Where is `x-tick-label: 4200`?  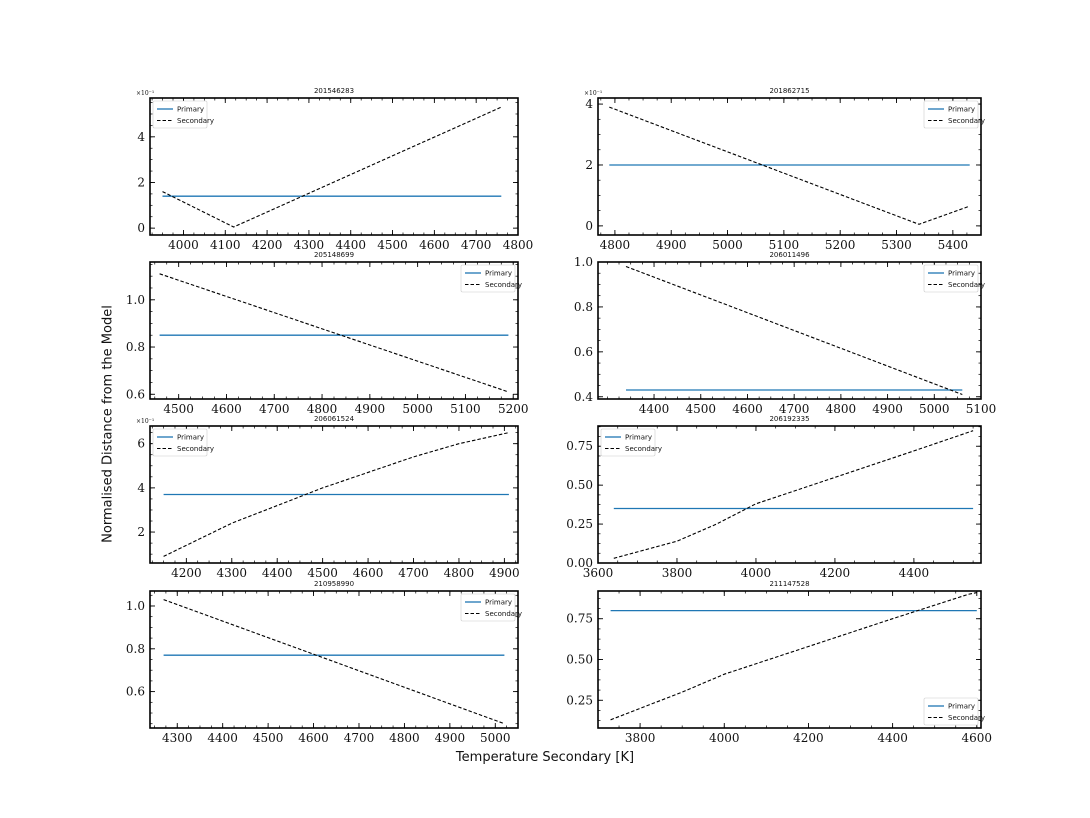 x-tick-label: 4200 is located at coordinates (835, 573).